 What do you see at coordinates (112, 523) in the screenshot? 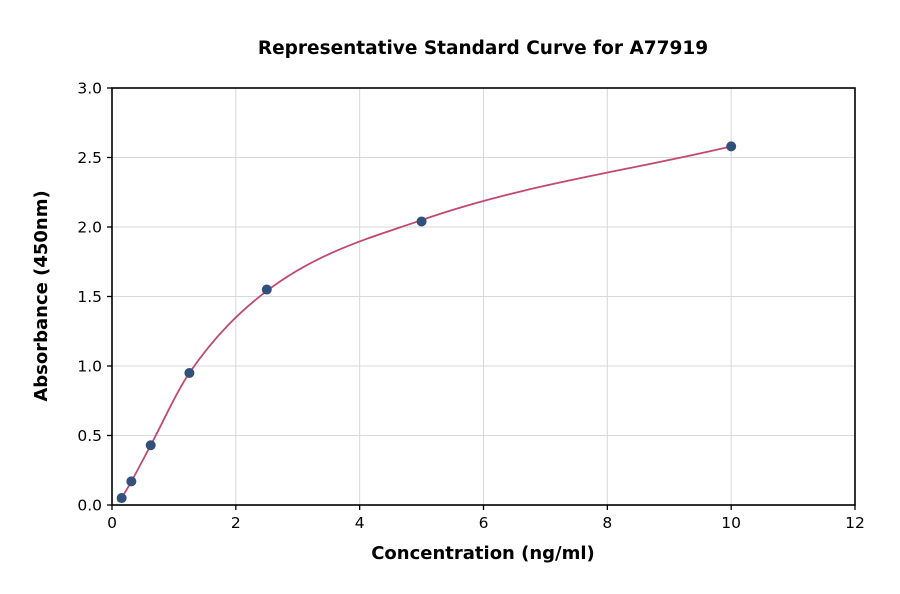
I see `x-tick-label: 0` at bounding box center [112, 523].